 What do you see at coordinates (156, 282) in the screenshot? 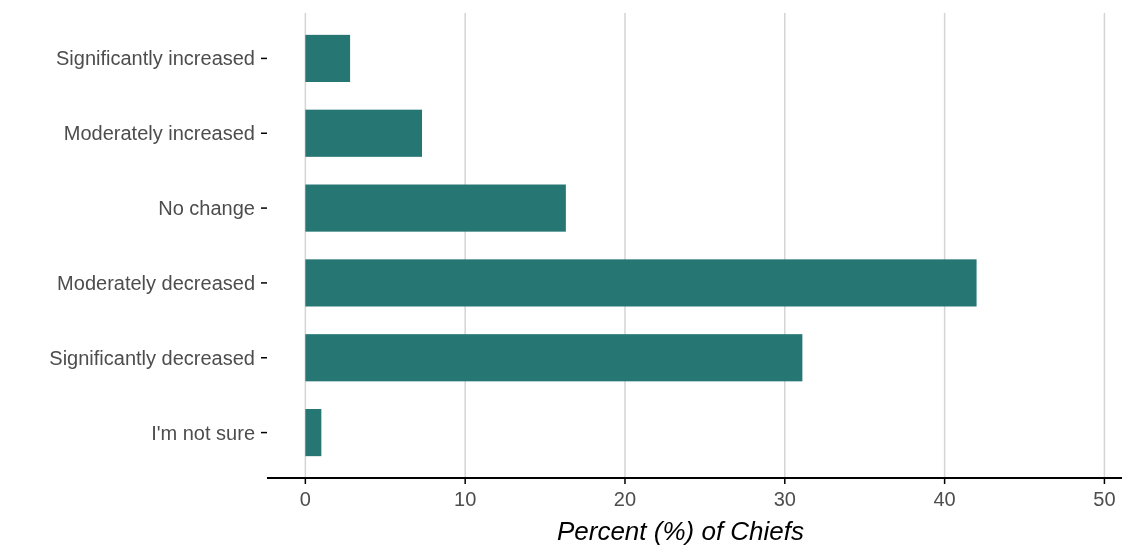
I see `y-tick-label: Moderately decreased` at bounding box center [156, 282].